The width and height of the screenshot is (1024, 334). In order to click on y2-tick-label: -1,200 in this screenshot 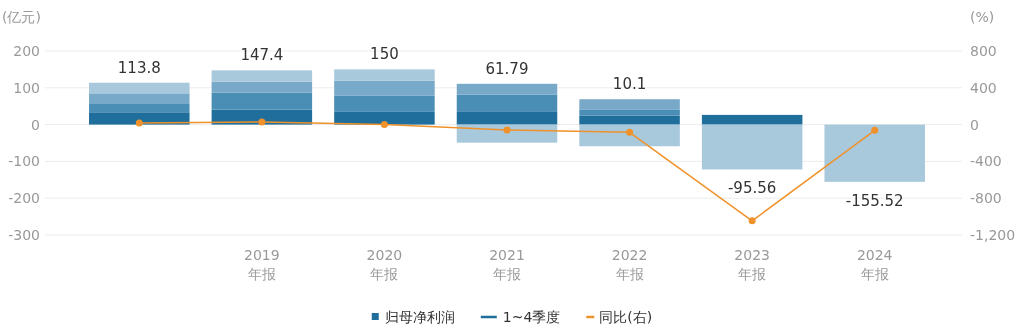, I will do `click(993, 235)`.